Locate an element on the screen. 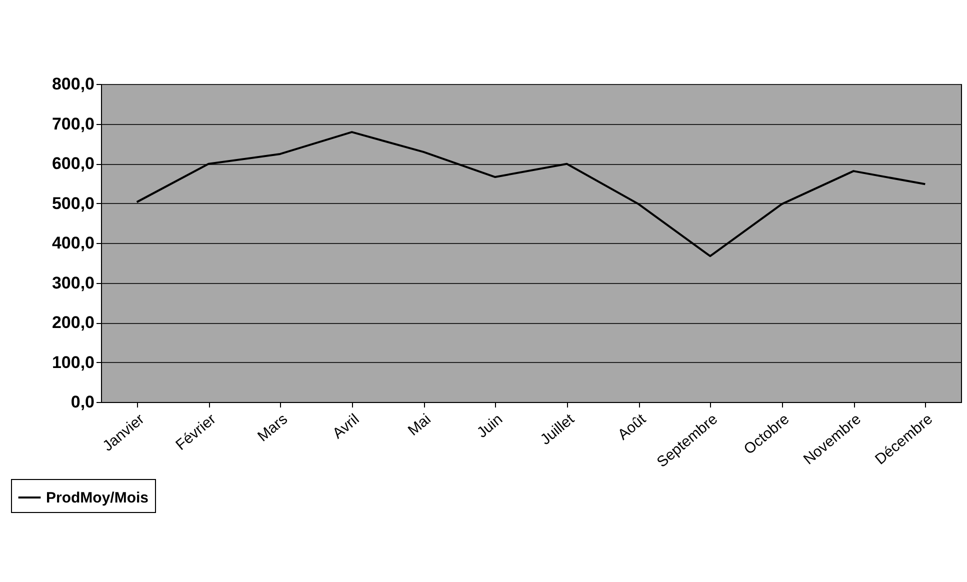 The image size is (967, 582). y-tick-label: 600,0 is located at coordinates (73, 163).